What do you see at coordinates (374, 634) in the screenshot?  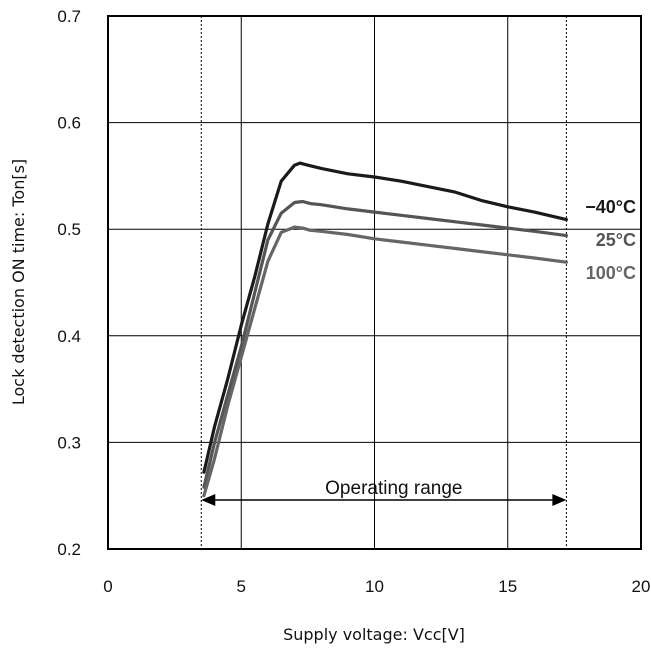 I see `x-axis-label: Supply voltage: Vcc[V]` at bounding box center [374, 634].